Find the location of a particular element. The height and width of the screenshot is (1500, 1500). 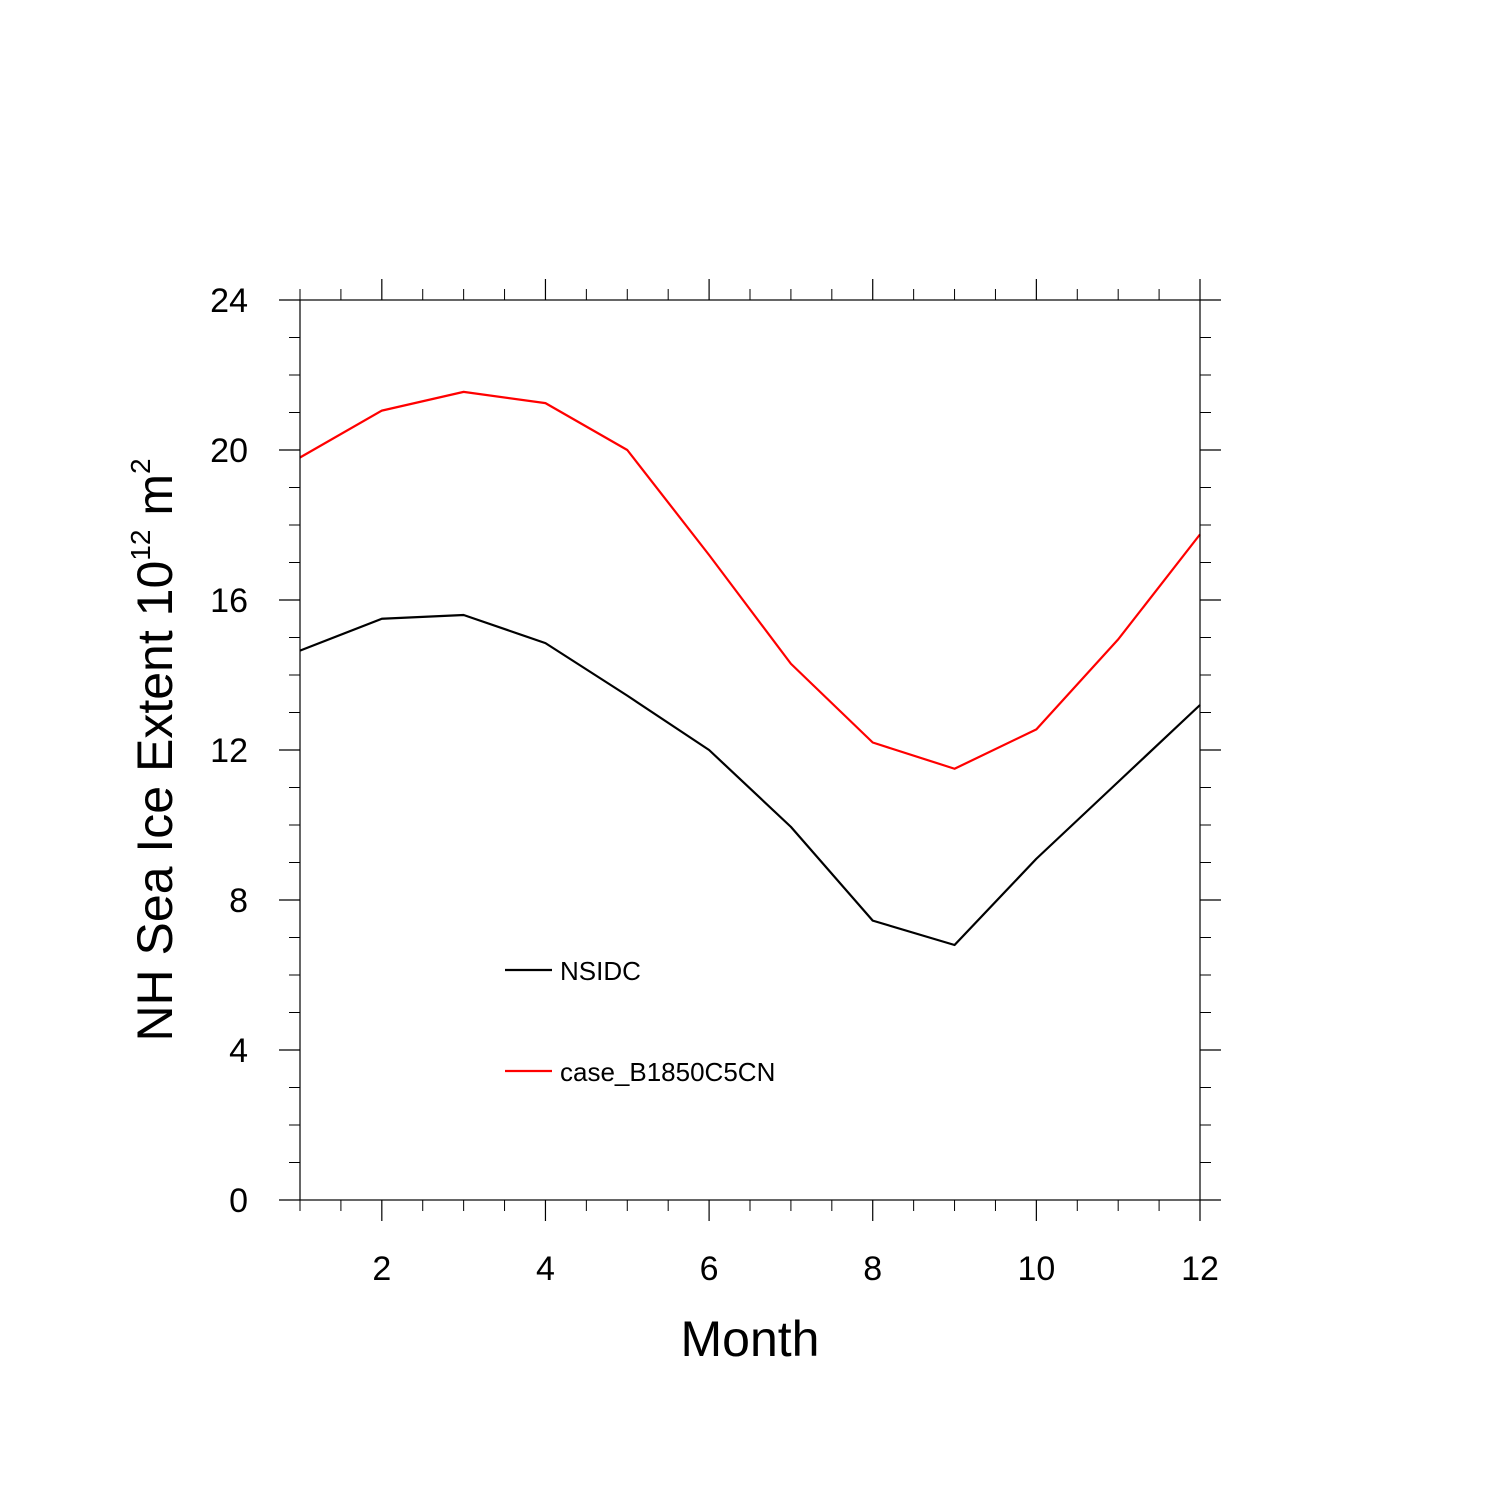

y-tick-label: 8 is located at coordinates (238, 901).